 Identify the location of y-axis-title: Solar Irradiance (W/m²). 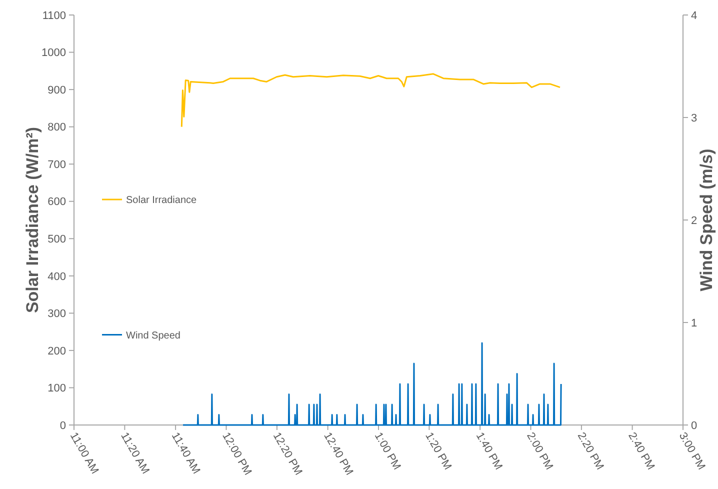
(32, 220).